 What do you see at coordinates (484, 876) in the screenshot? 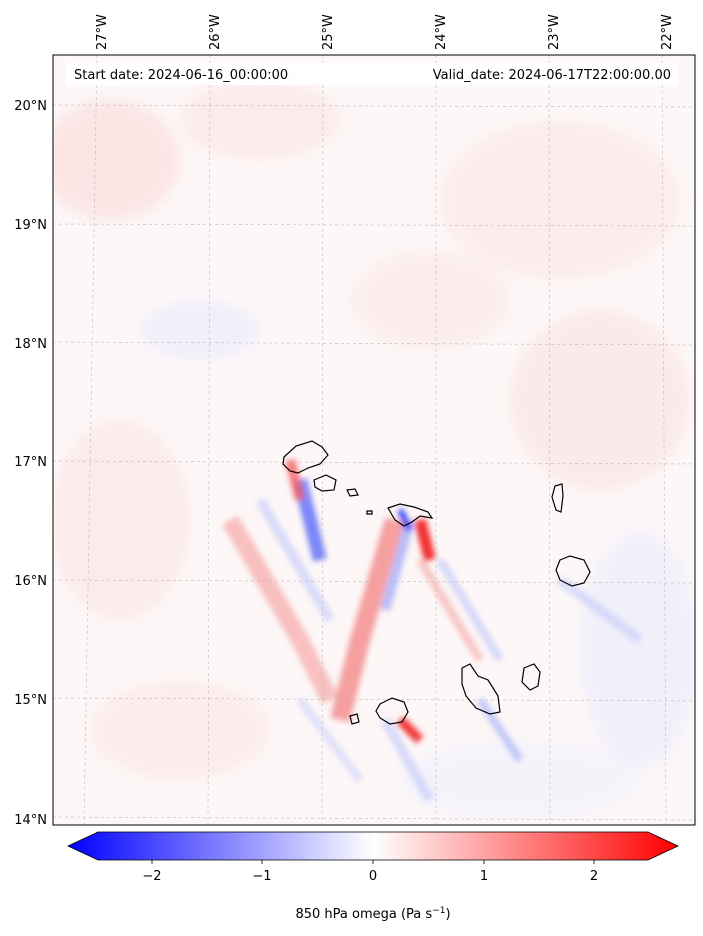
I see `colorbar-tick-label: 1` at bounding box center [484, 876].